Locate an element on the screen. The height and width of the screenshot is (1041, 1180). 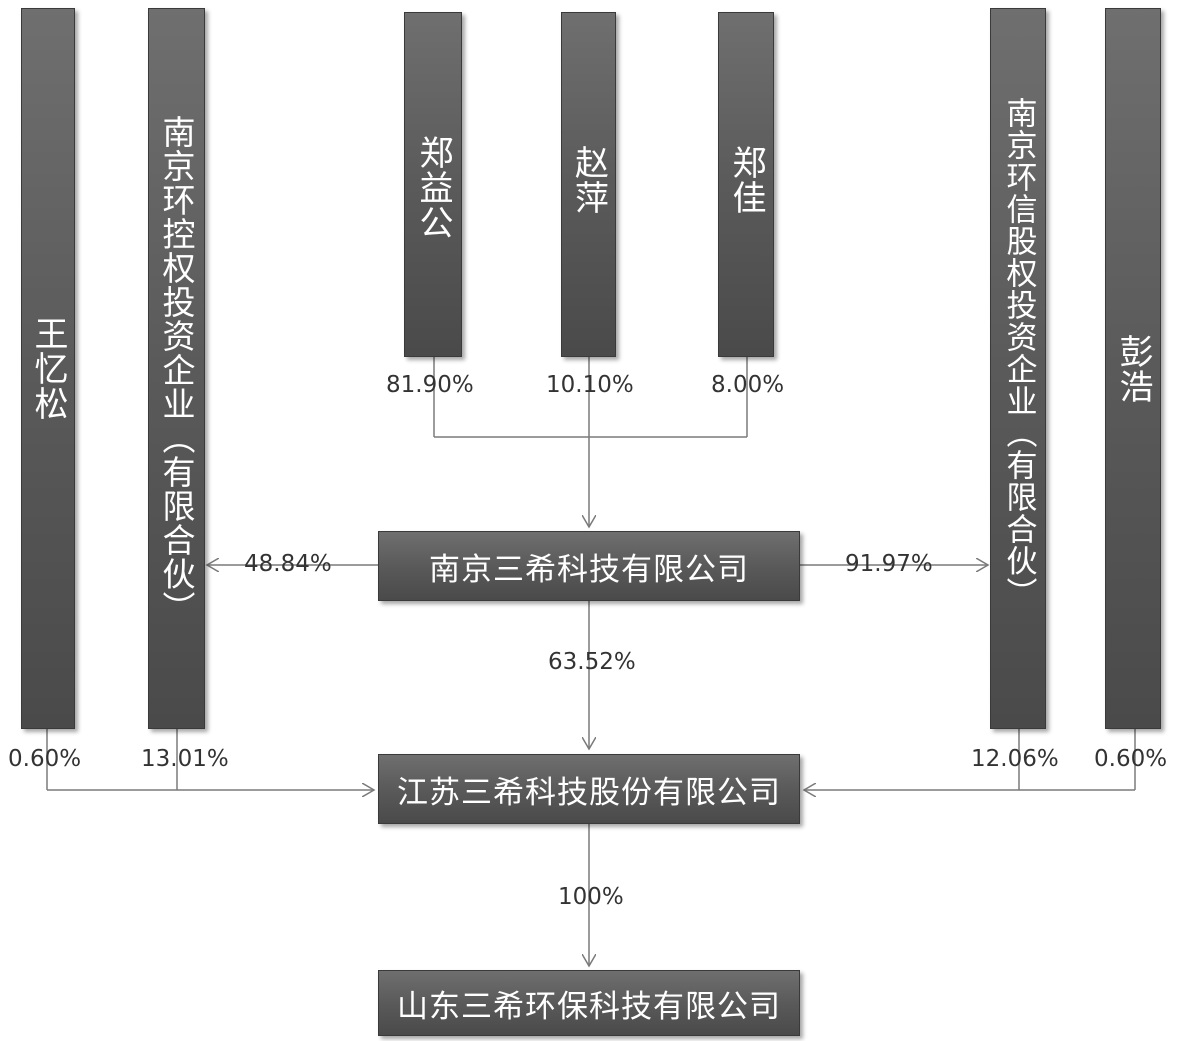
label-zhao-p: 赵萍 is located at coordinates (588, 180).